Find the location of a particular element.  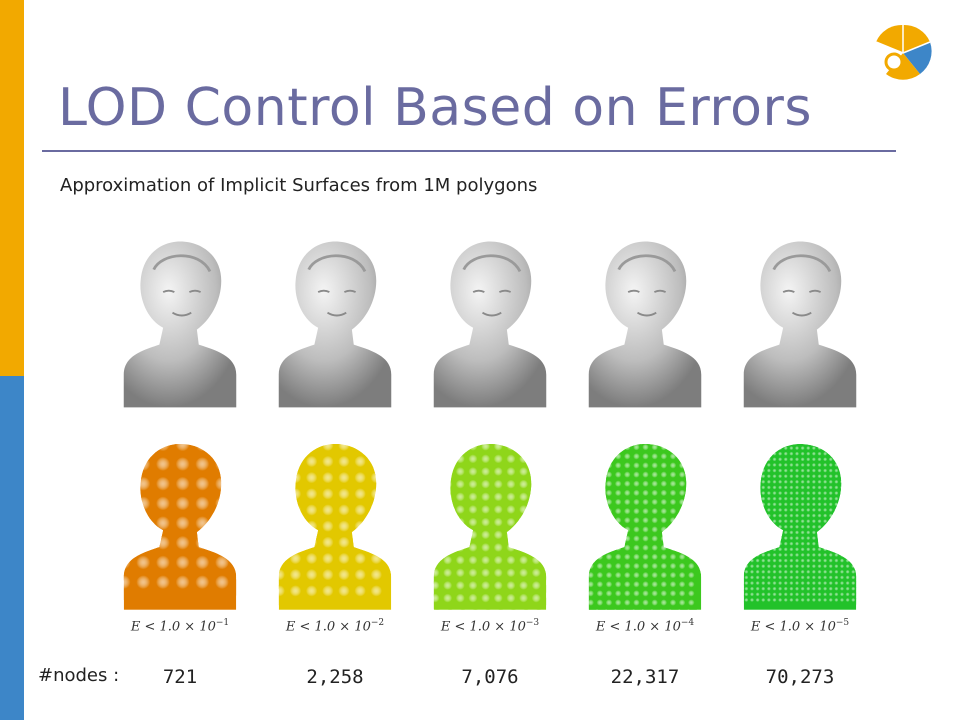

accent-bar-top is located at coordinates (12, 188).